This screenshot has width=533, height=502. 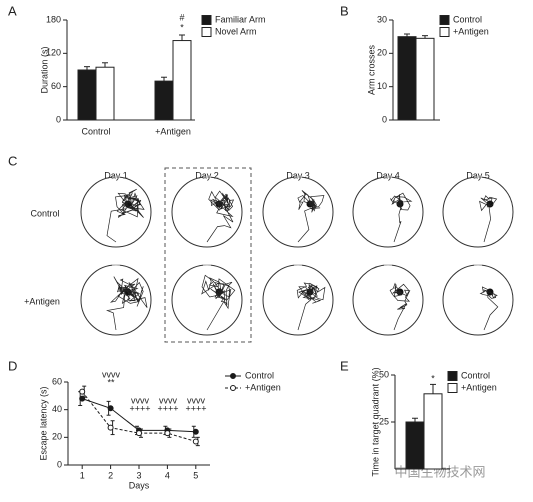 What do you see at coordinates (167, 475) in the screenshot?
I see `x-tick-label: 4` at bounding box center [167, 475].